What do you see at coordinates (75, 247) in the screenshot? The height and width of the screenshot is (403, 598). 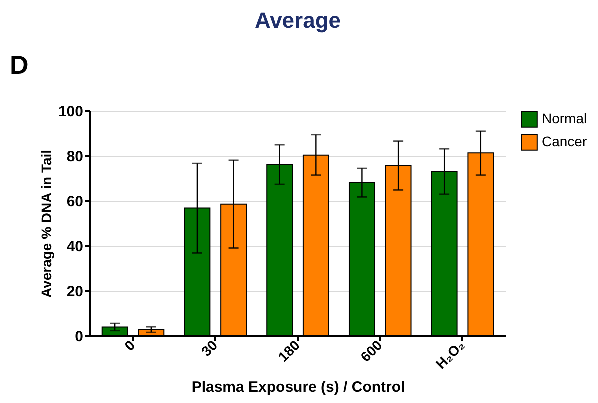 I see `y-tick-label: 40` at bounding box center [75, 247].